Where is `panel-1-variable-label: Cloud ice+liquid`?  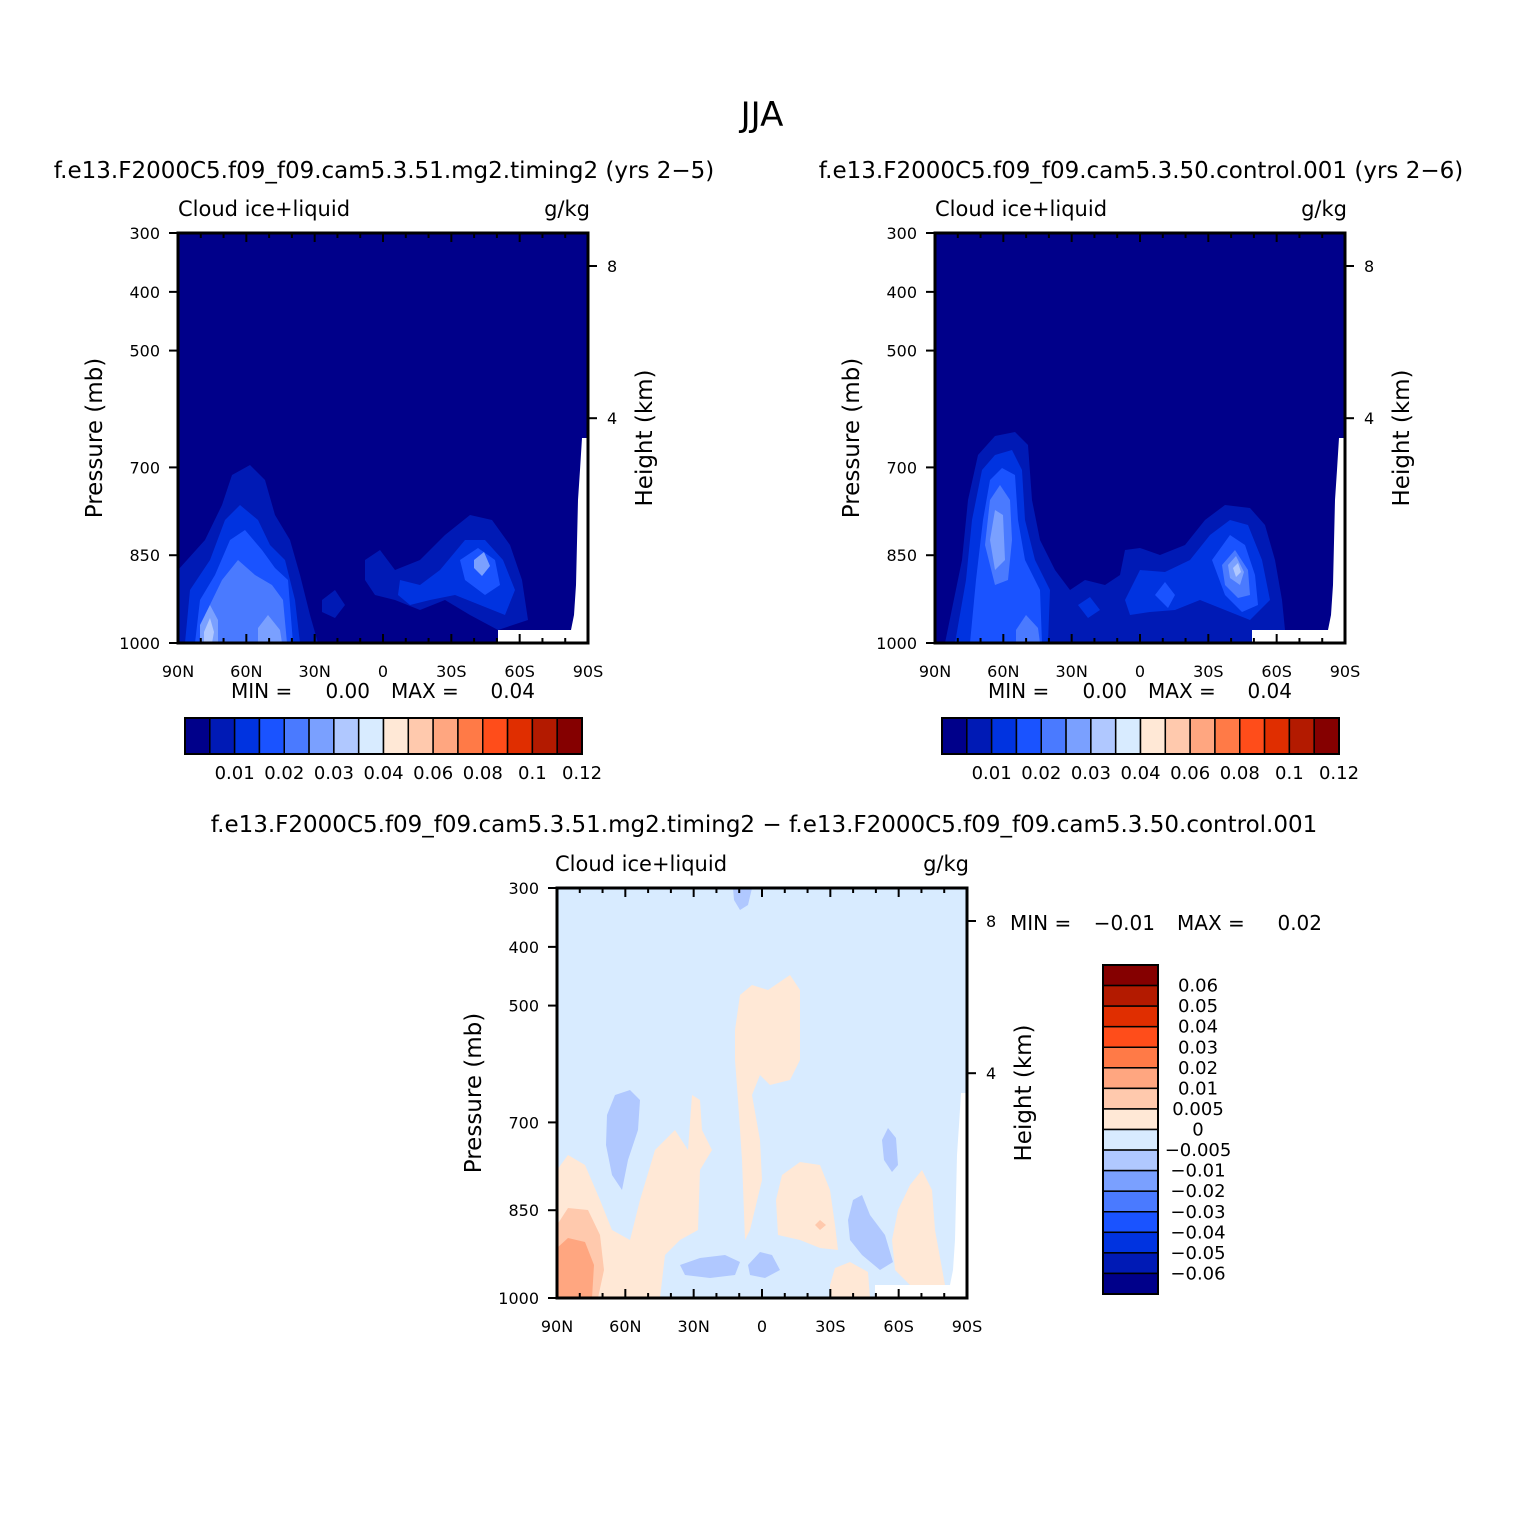 panel-1-variable-label: Cloud ice+liquid is located at coordinates (264, 209).